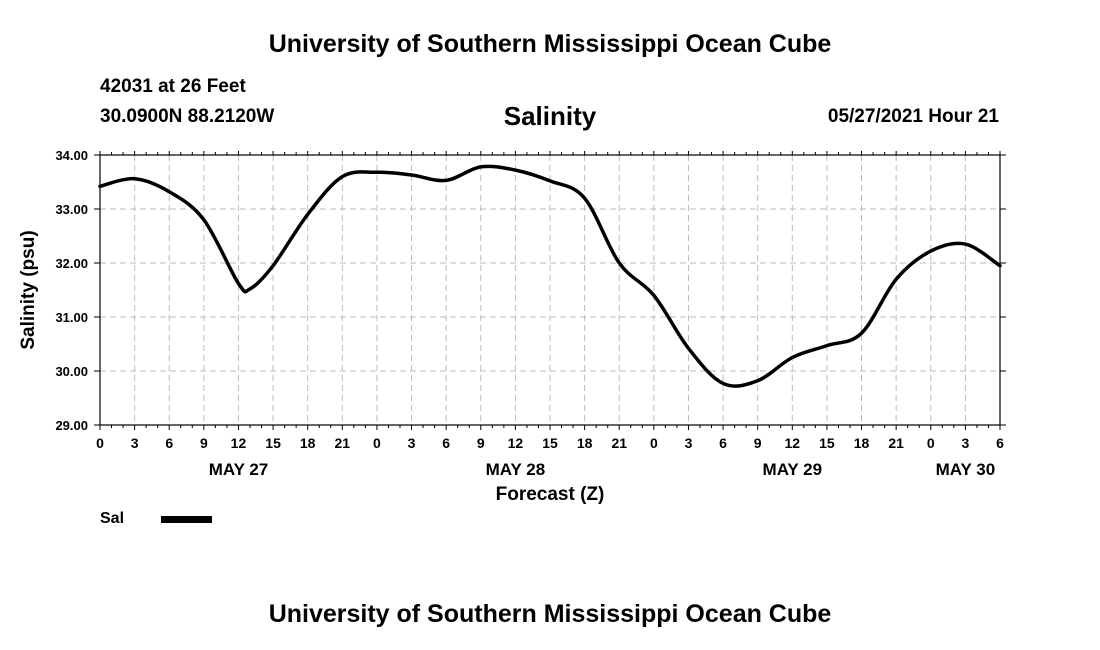 The image size is (1100, 650). What do you see at coordinates (112, 518) in the screenshot?
I see `legend-label: Sal` at bounding box center [112, 518].